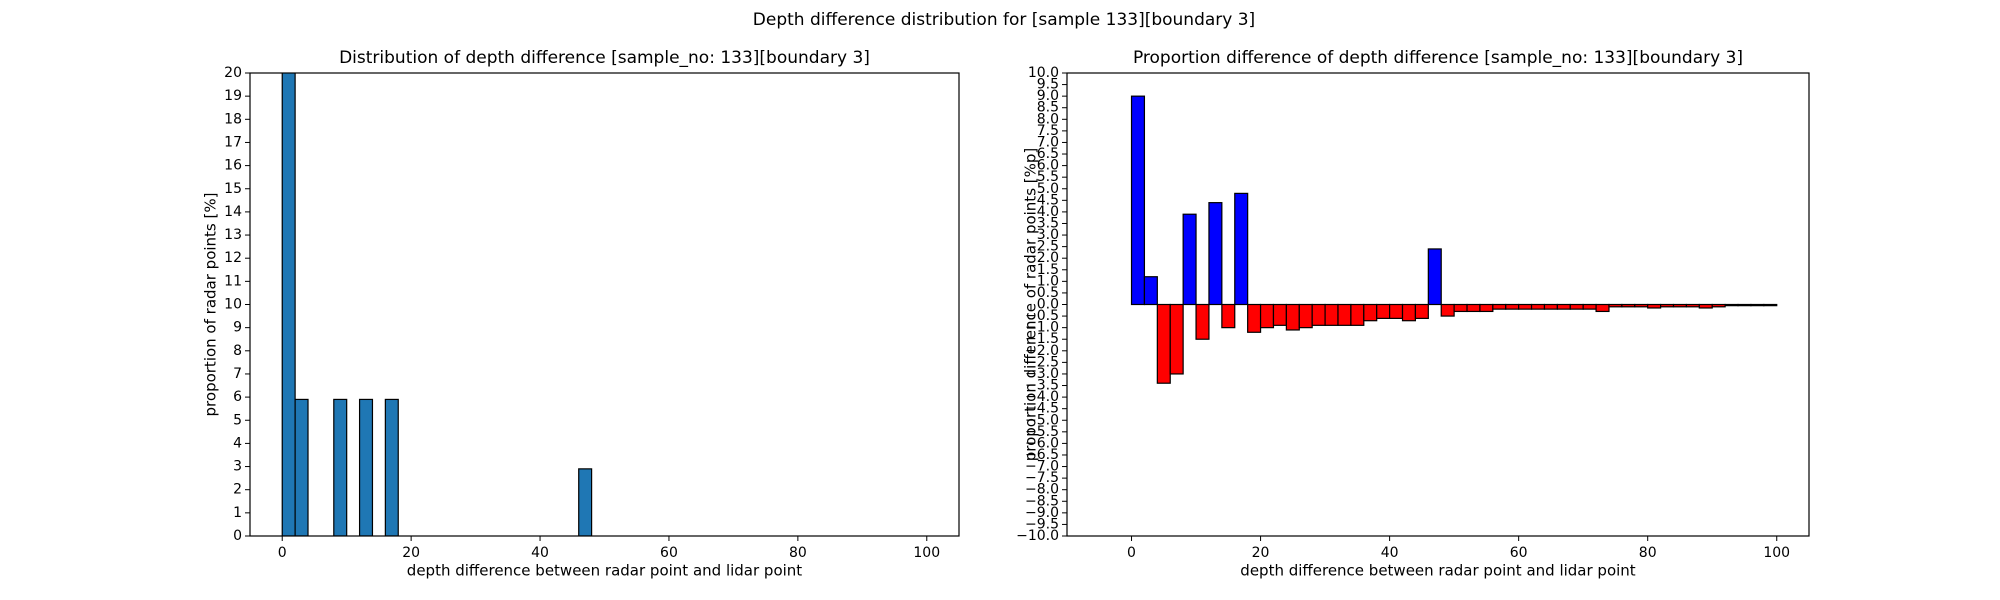  I want to click on y-tick-label: 6, so click(237, 397).